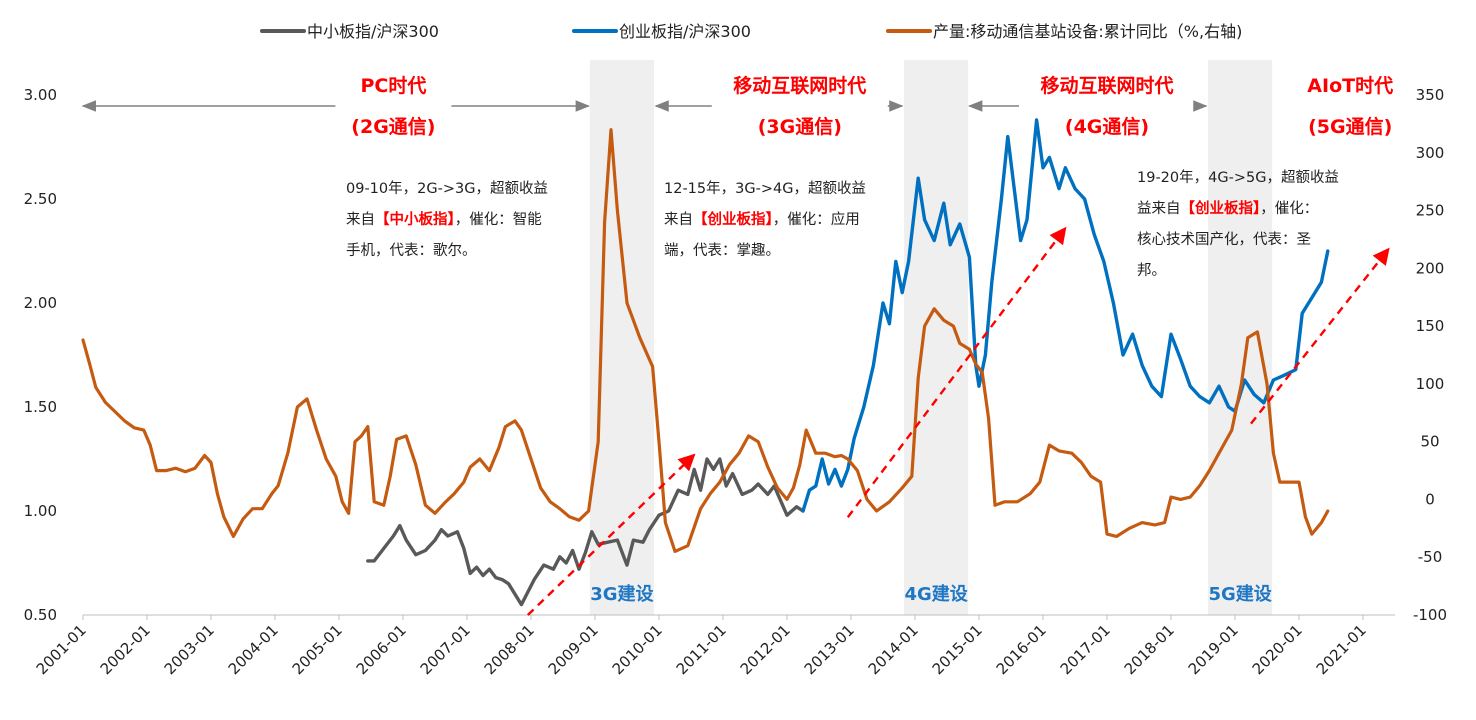 This screenshot has height=720, width=1476. I want to click on legend-label-2: 创业板指/沪深300, so click(685, 31).